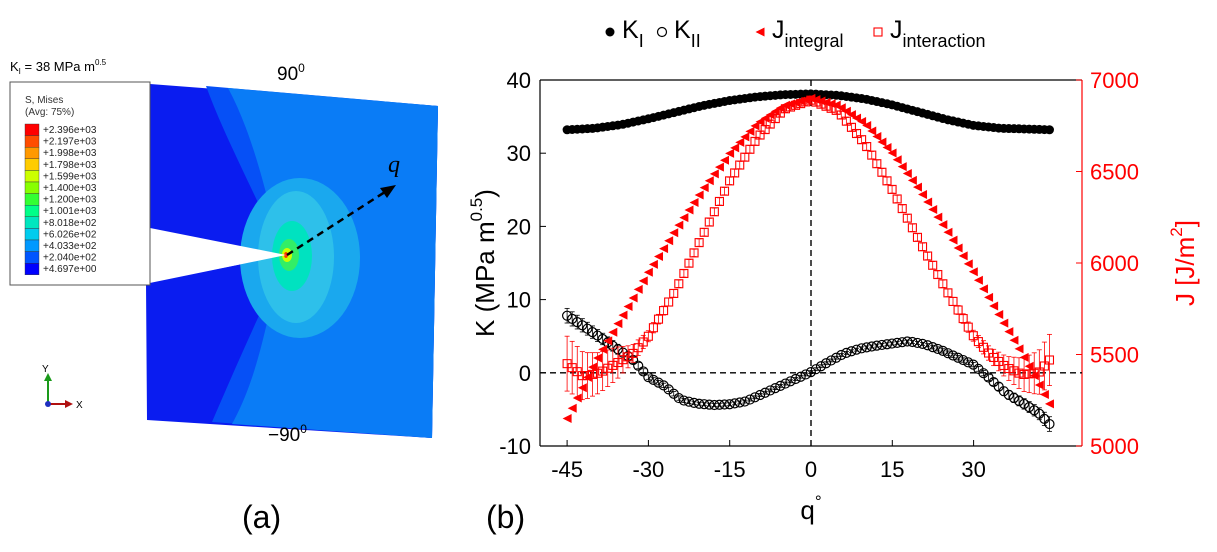 The height and width of the screenshot is (552, 1217). I want to click on legend-value: +2.197e+03, so click(70, 142).